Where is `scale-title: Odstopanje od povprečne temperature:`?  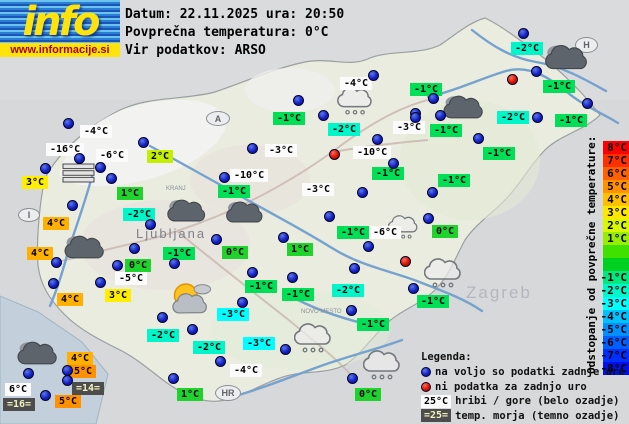 scale-title: Odstopanje od povprečne temperature: is located at coordinates (591, 254).